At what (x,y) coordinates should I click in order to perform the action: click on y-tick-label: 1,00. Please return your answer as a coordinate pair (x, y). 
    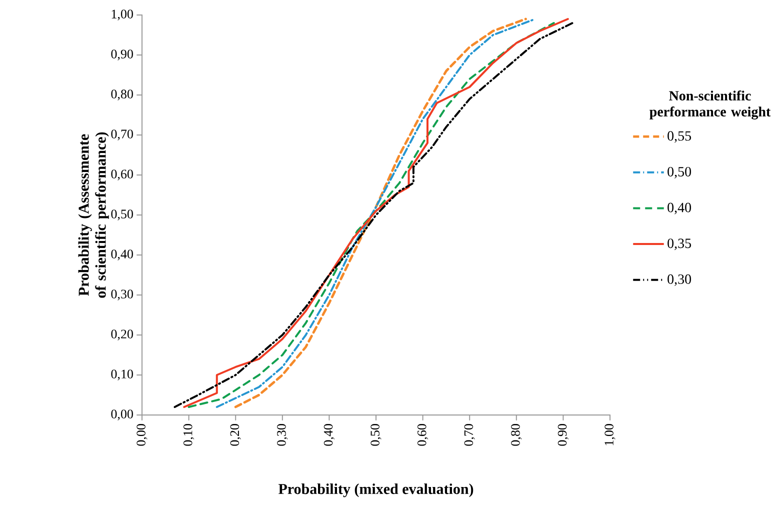
    Looking at the image, I should click on (122, 15).